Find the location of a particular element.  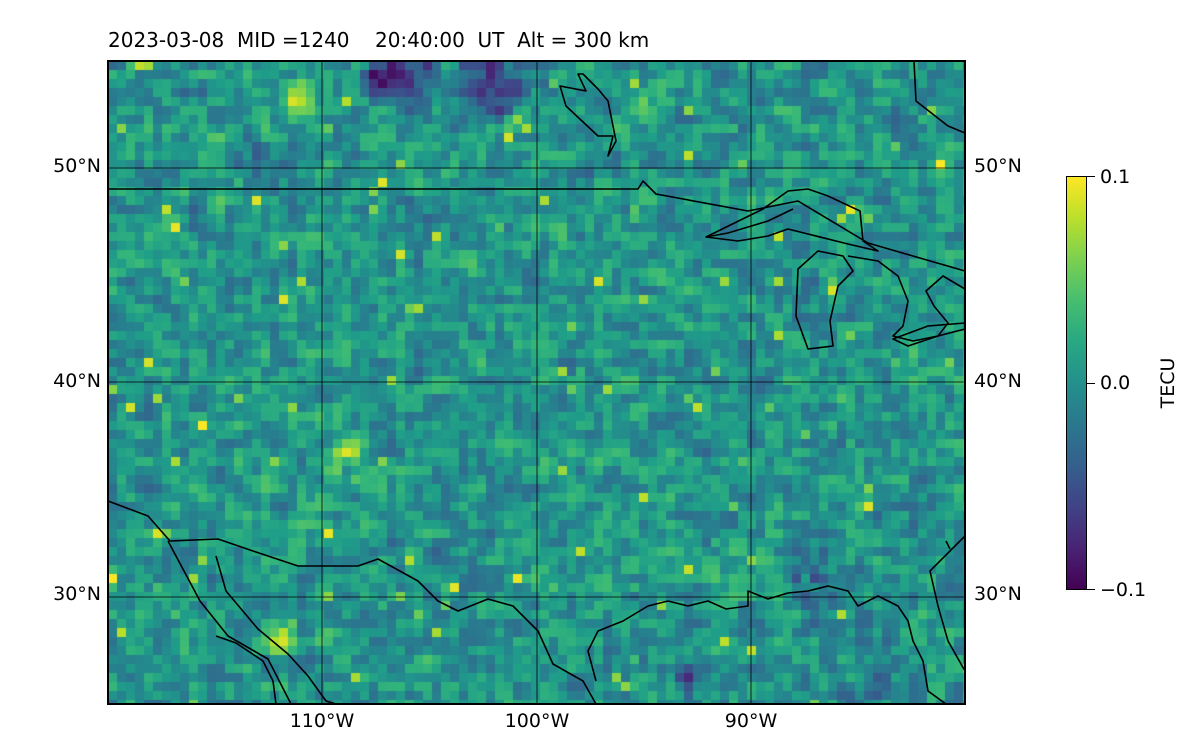

lake-huron is located at coordinates (906, 298).